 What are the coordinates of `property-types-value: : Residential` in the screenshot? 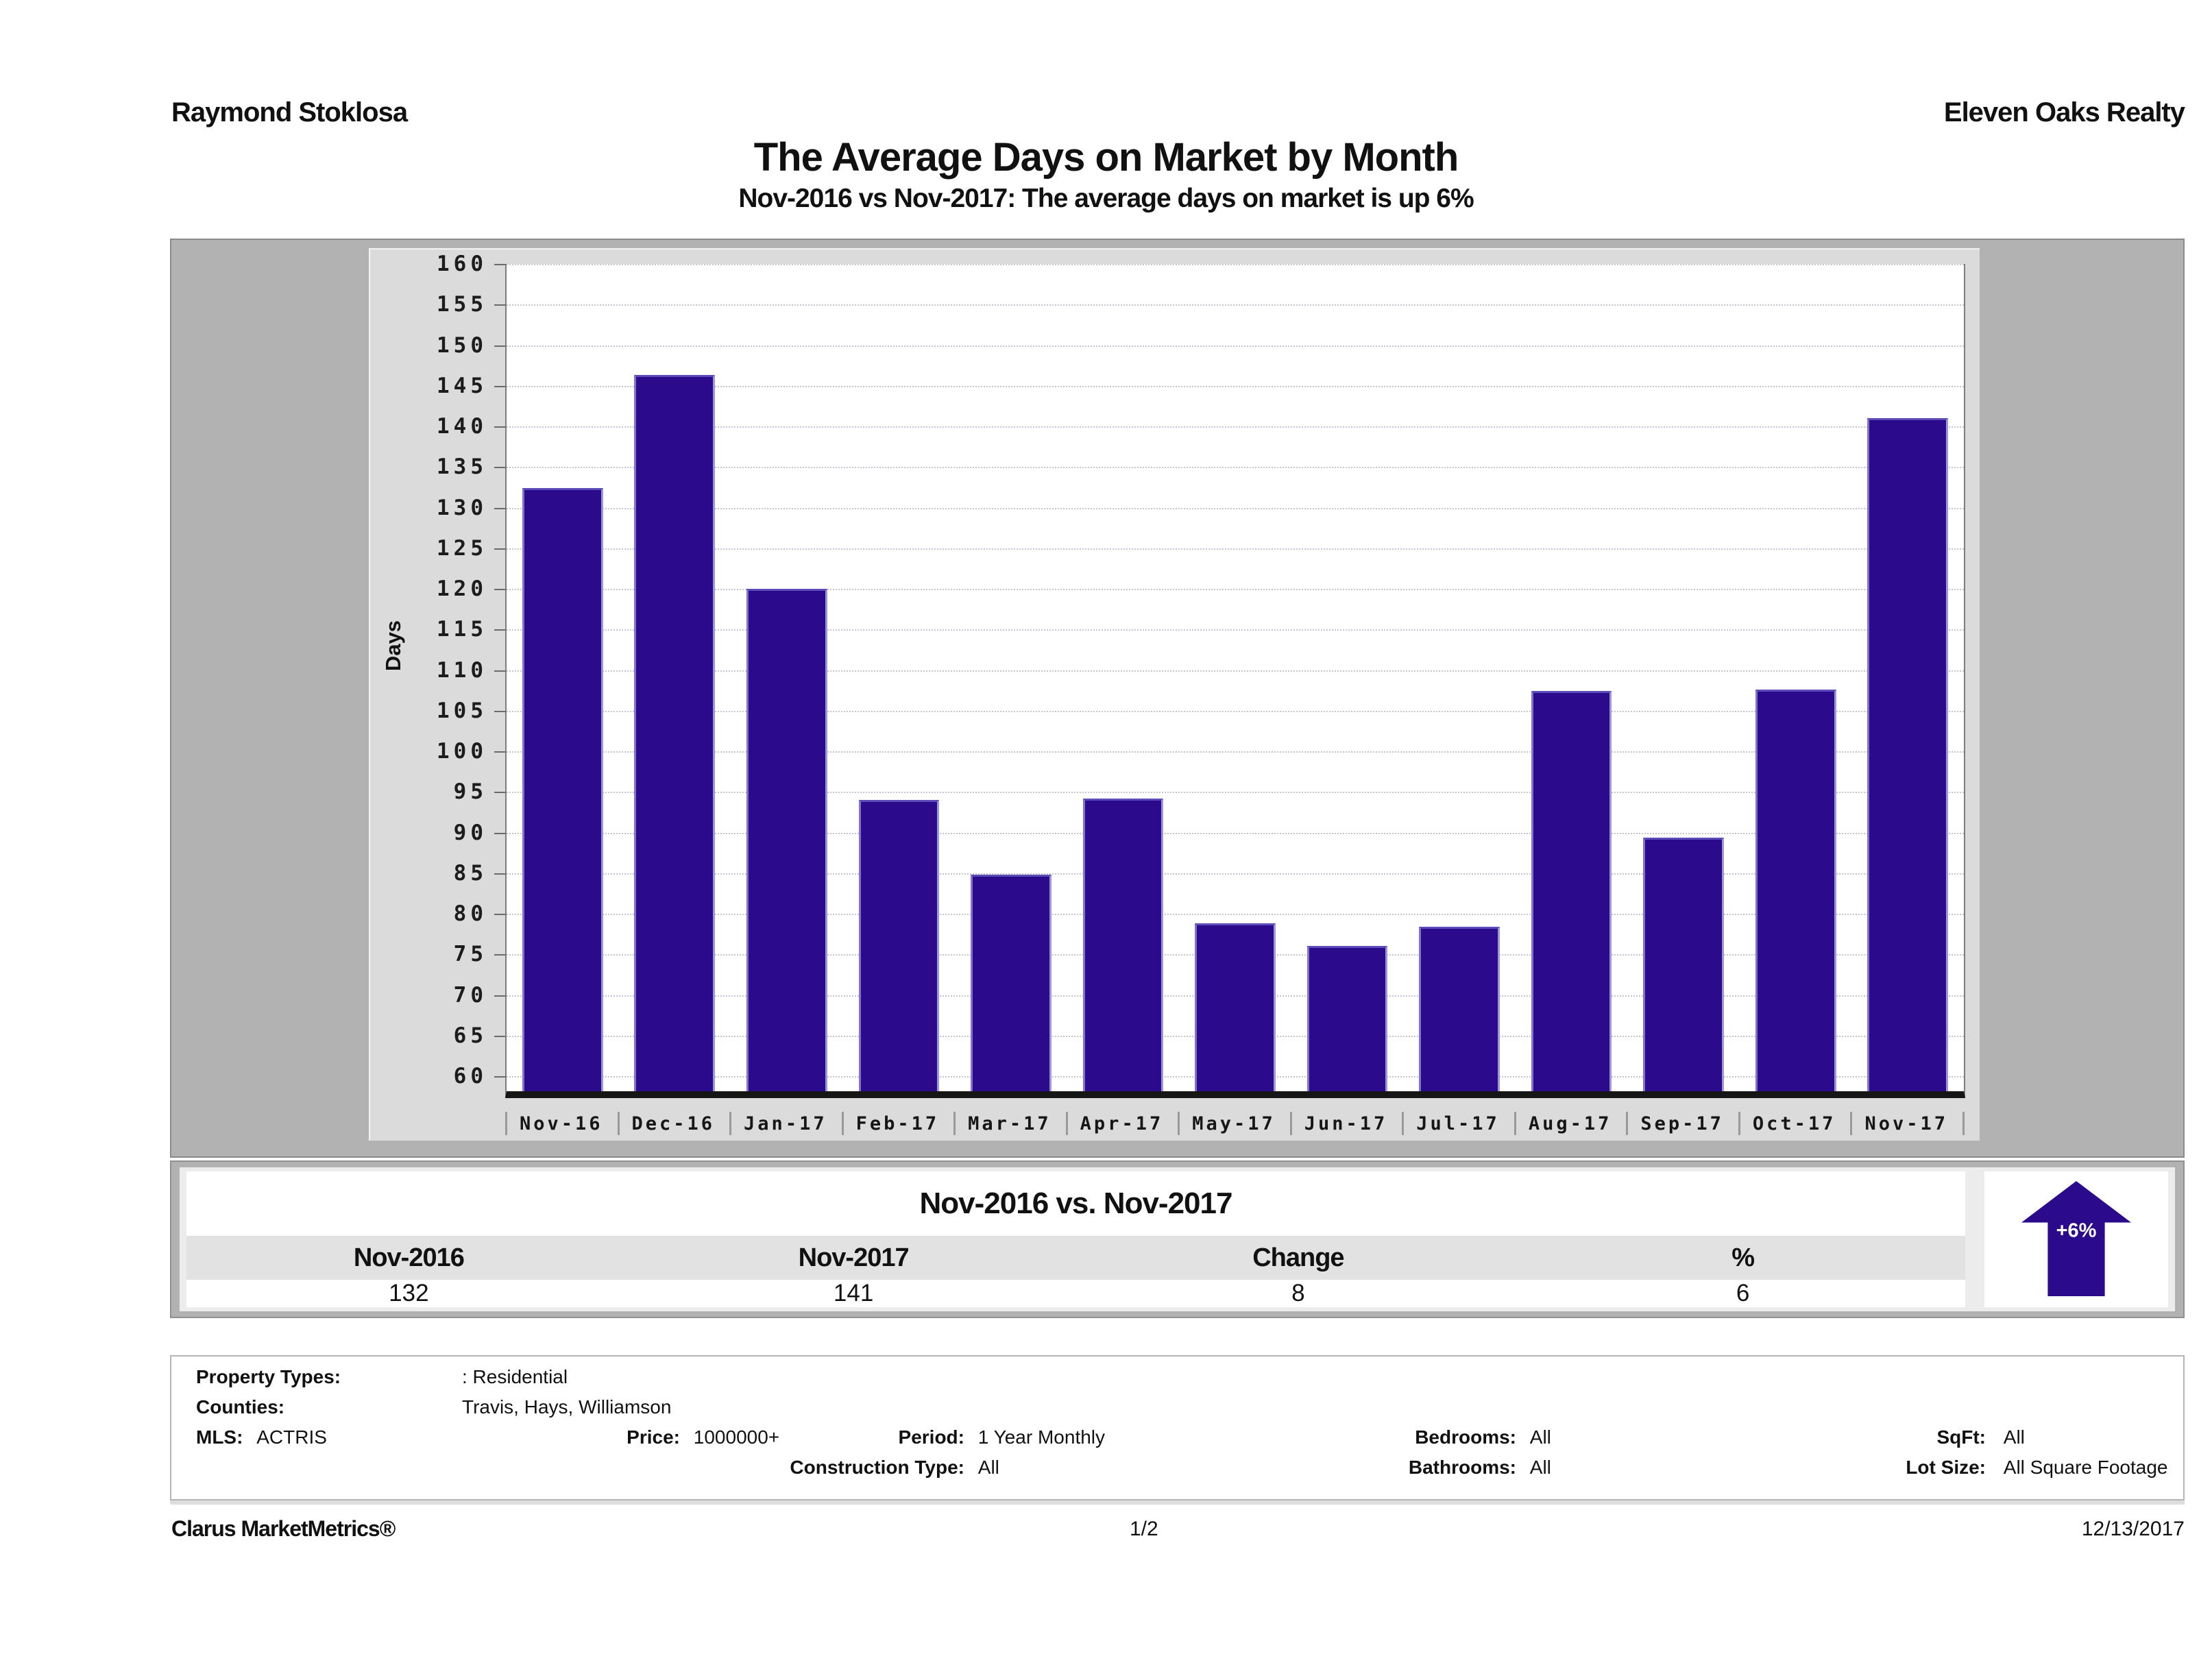 It's located at (515, 1376).